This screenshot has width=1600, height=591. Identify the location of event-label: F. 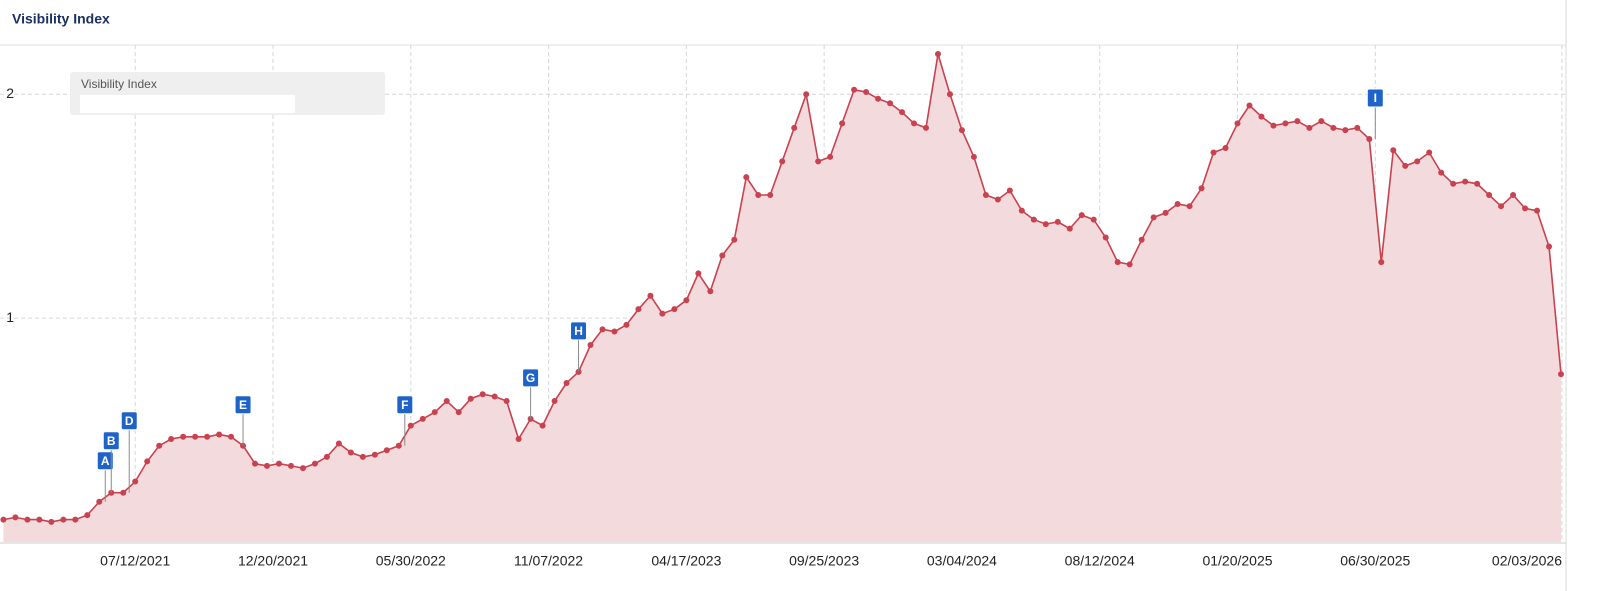
(404, 405).